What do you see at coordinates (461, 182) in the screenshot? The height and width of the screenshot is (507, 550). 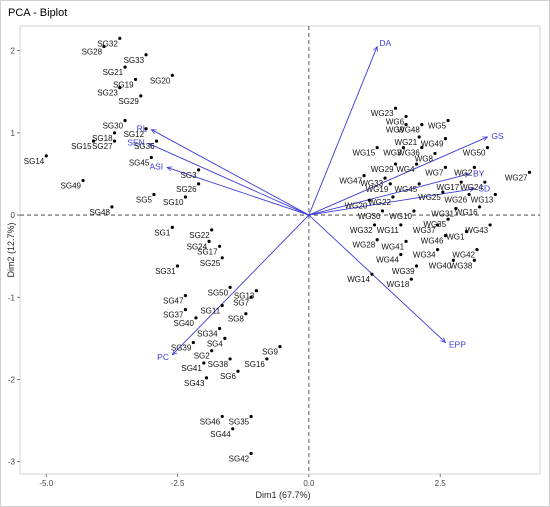 I see `point-wg17` at bounding box center [461, 182].